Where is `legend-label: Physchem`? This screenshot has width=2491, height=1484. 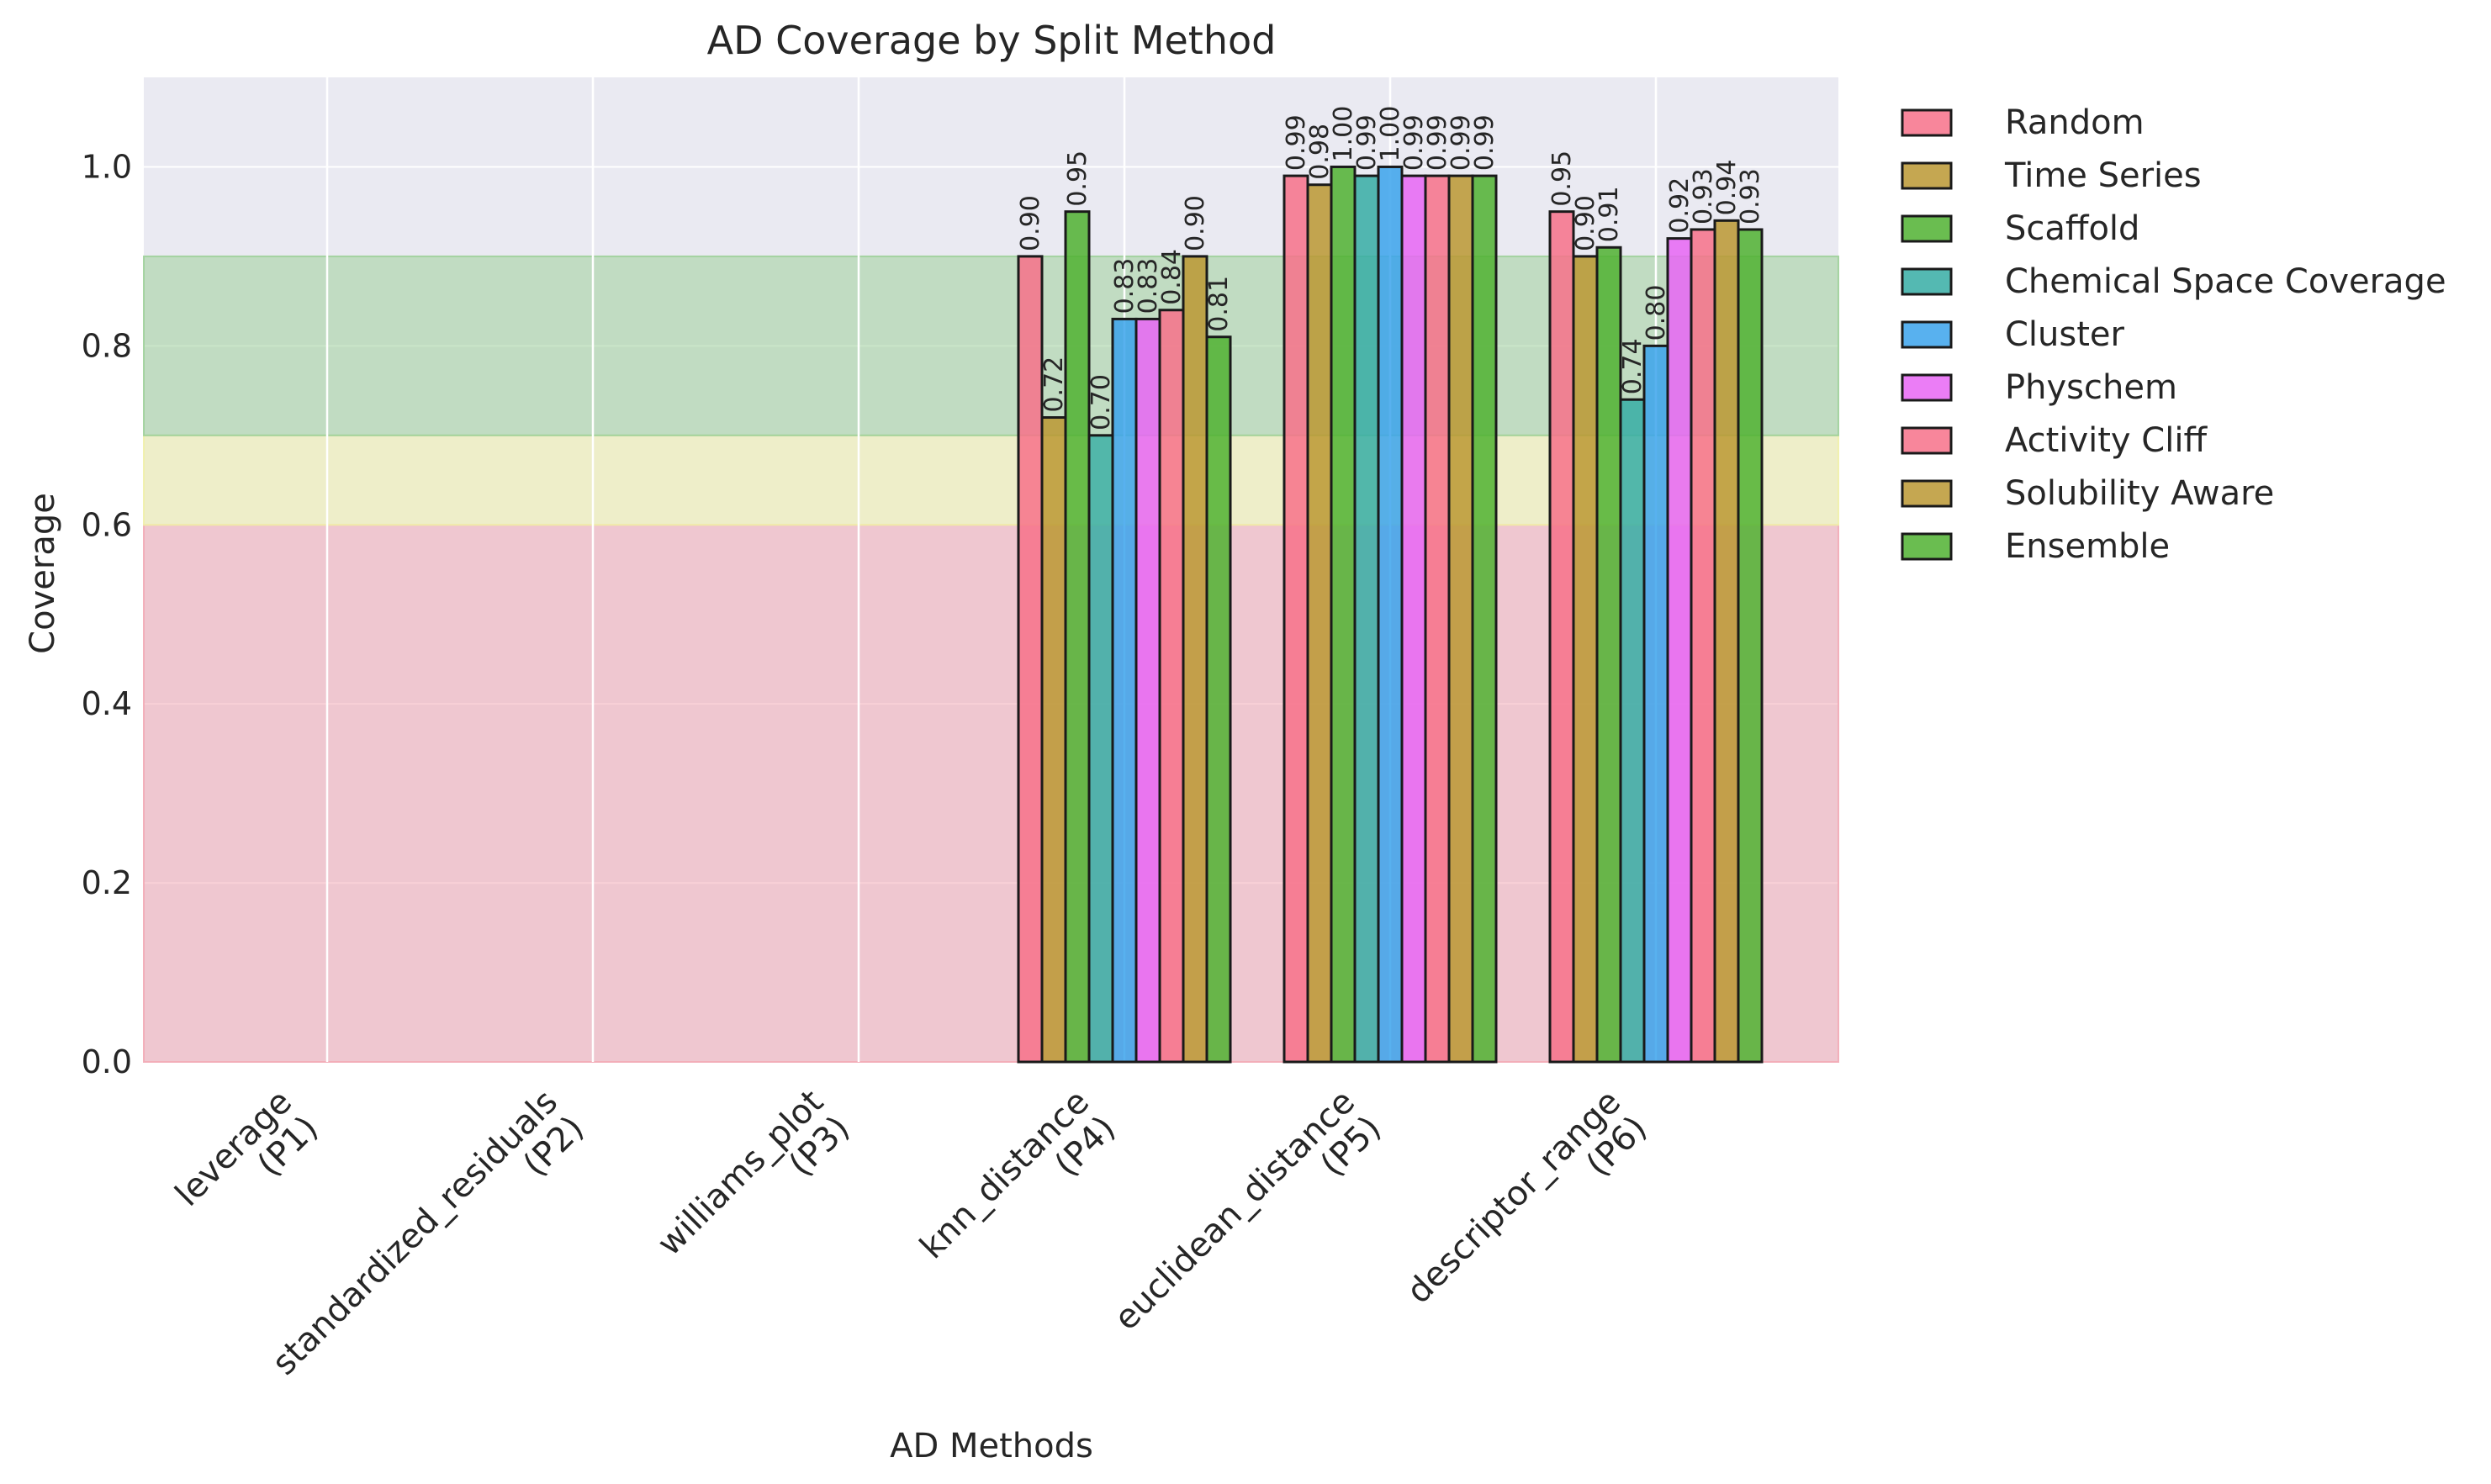
legend-label: Physchem is located at coordinates (2091, 387).